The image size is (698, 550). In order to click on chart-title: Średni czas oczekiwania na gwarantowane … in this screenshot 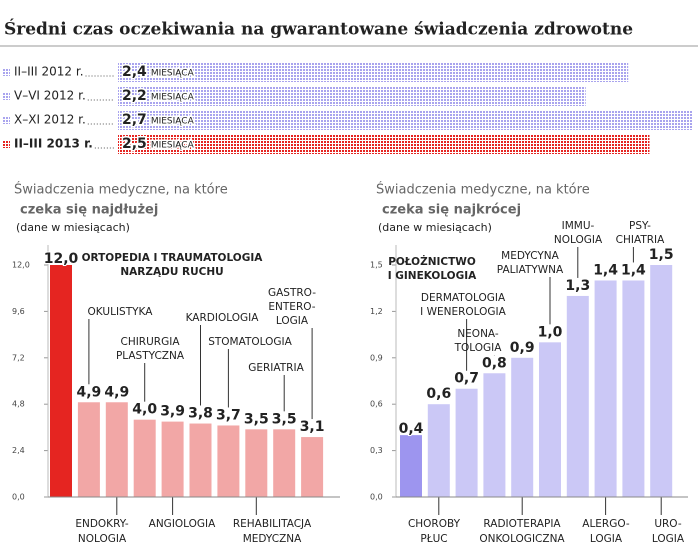, I will do `click(318, 29)`.